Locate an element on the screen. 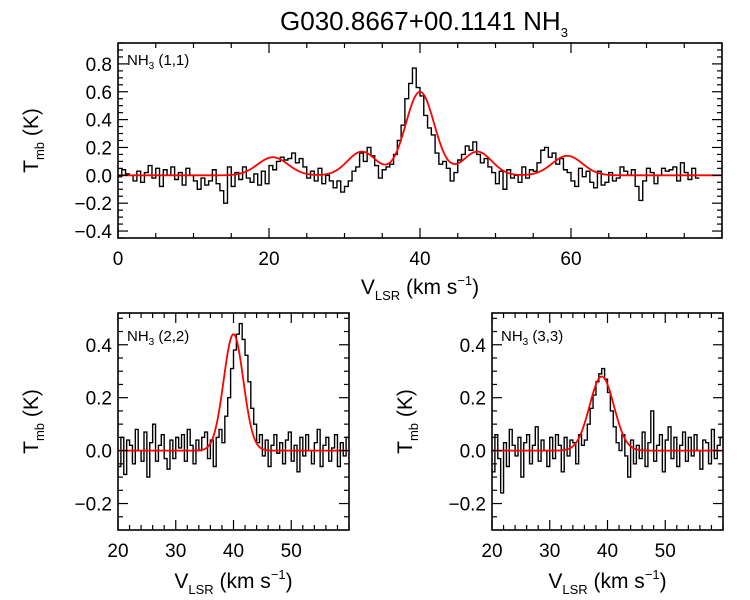 The width and height of the screenshot is (750, 600). panel-label-transition: (1,1) is located at coordinates (171, 60).